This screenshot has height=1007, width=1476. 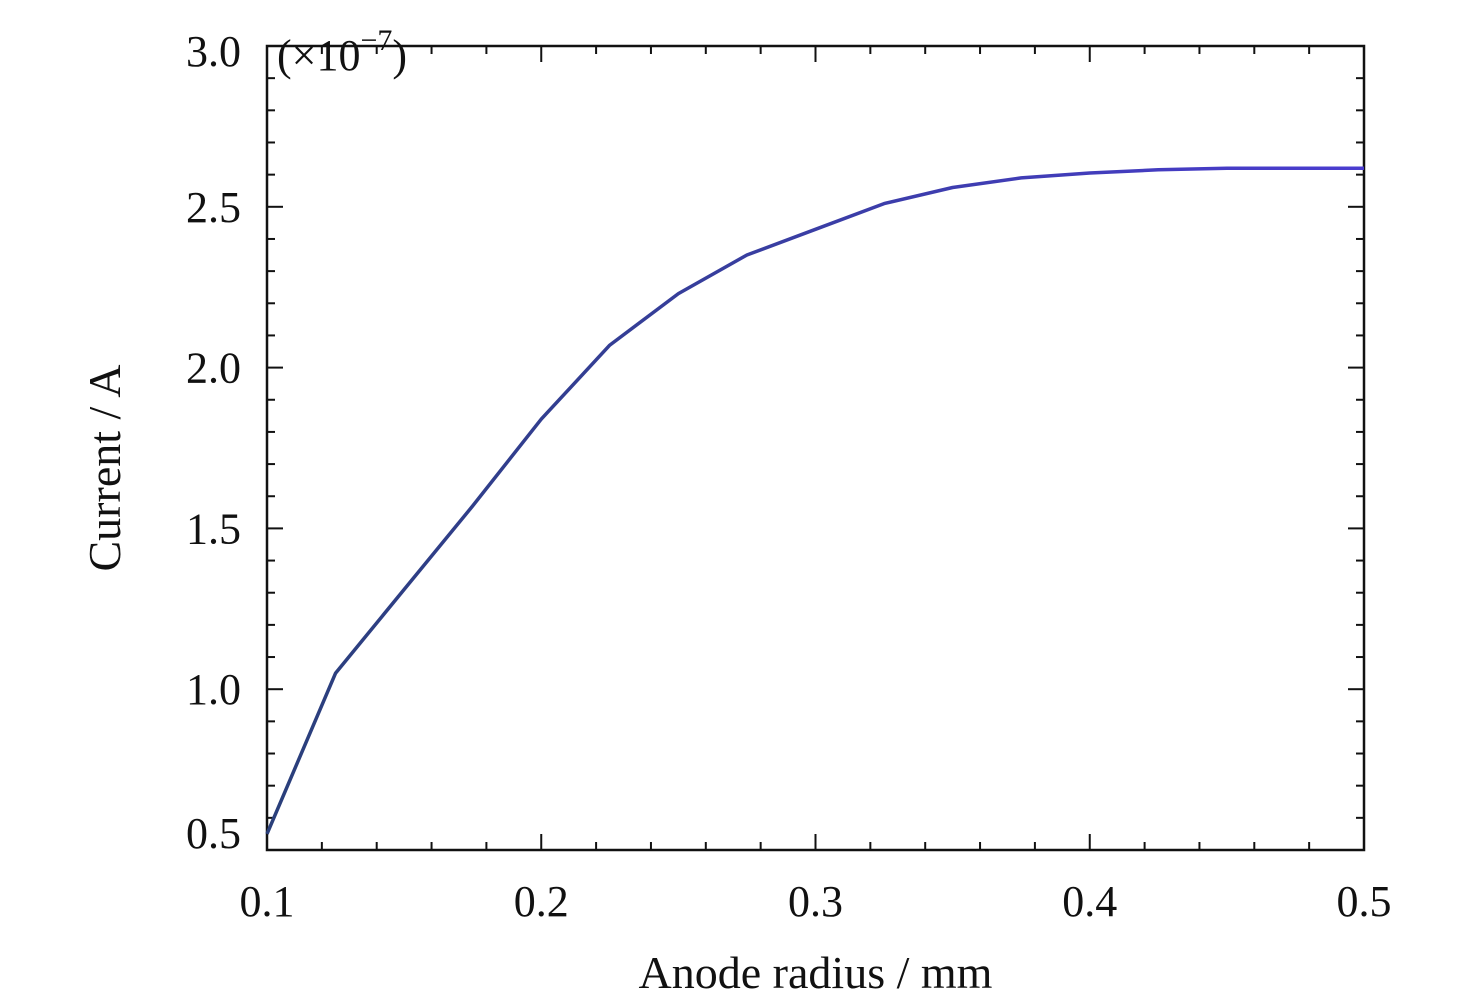 I want to click on scale-factor-close: ), so click(x=399, y=55).